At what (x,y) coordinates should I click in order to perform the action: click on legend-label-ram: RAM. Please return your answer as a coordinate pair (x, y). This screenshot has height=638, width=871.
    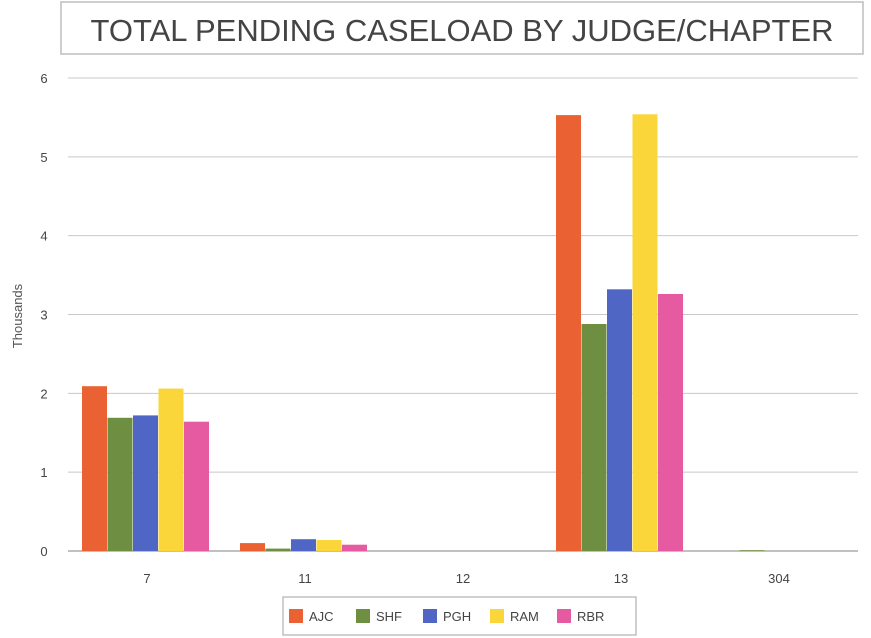
    Looking at the image, I should click on (524, 616).